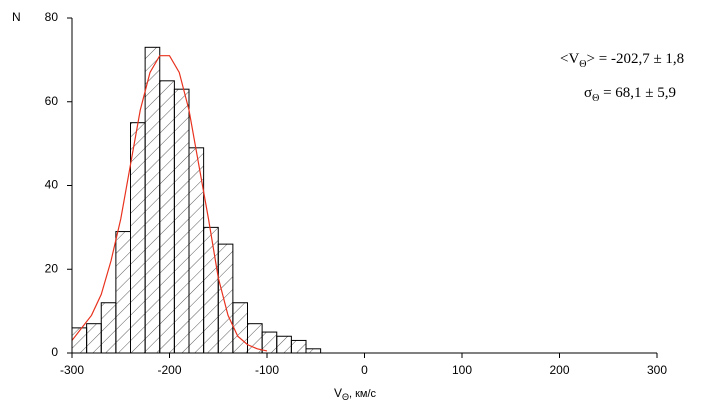 Image resolution: width=724 pixels, height=418 pixels. I want to click on annotation-main: <V, so click(569, 59).